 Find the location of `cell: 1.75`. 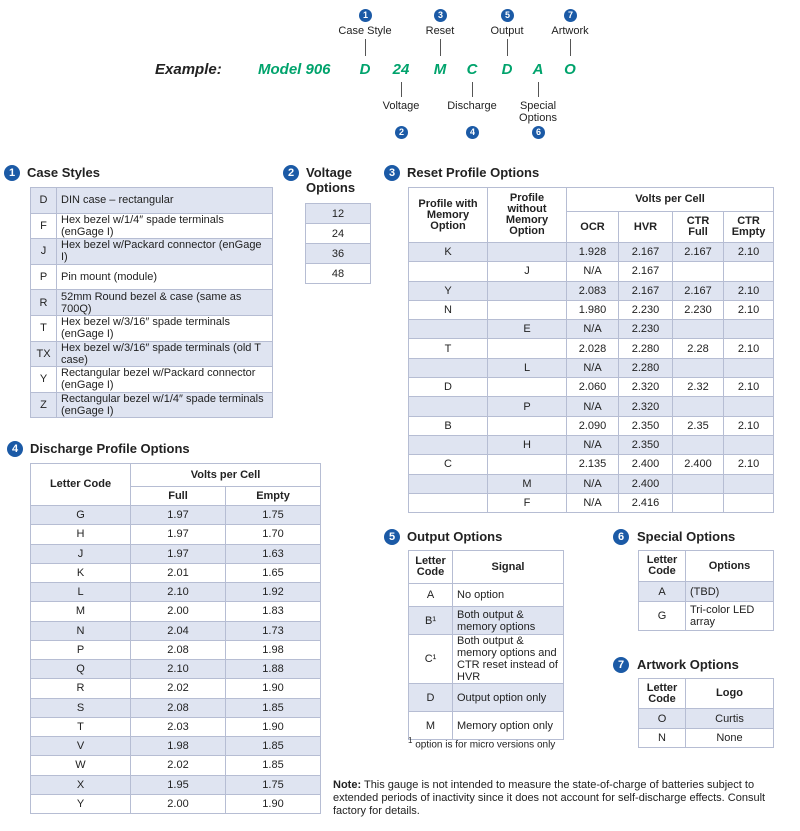

cell: 1.75 is located at coordinates (273, 515).